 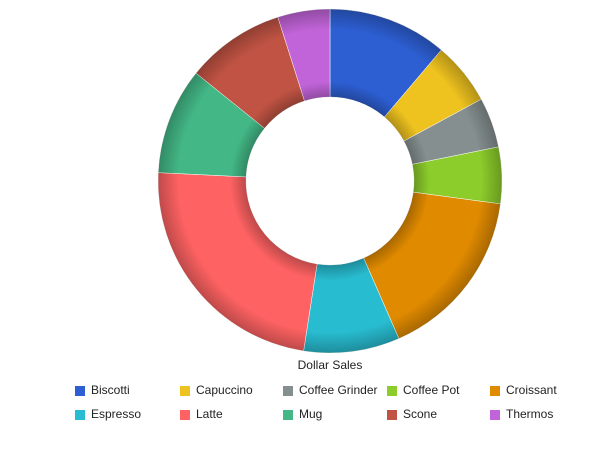 I want to click on legend-label: Croissant, so click(x=531, y=390).